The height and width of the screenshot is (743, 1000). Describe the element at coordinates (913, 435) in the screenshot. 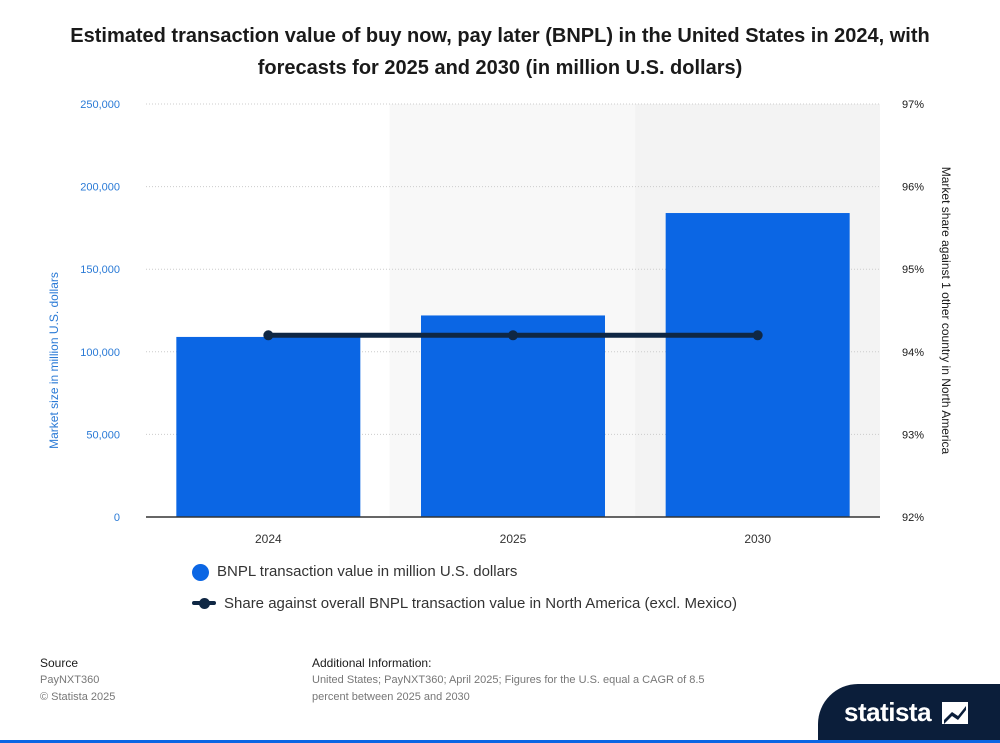

I see `right-tick-label: 93%` at that location.